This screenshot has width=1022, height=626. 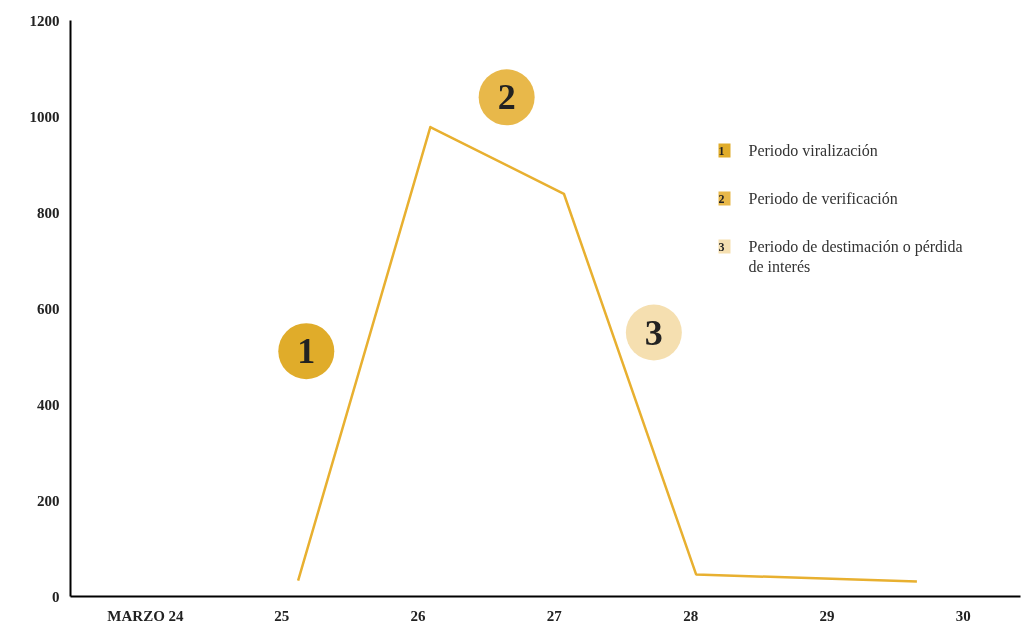 What do you see at coordinates (721, 150) in the screenshot?
I see `text: 1` at bounding box center [721, 150].